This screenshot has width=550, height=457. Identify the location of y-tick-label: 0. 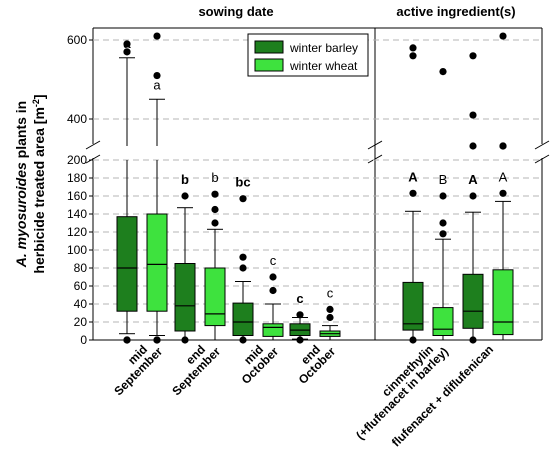
(83, 340).